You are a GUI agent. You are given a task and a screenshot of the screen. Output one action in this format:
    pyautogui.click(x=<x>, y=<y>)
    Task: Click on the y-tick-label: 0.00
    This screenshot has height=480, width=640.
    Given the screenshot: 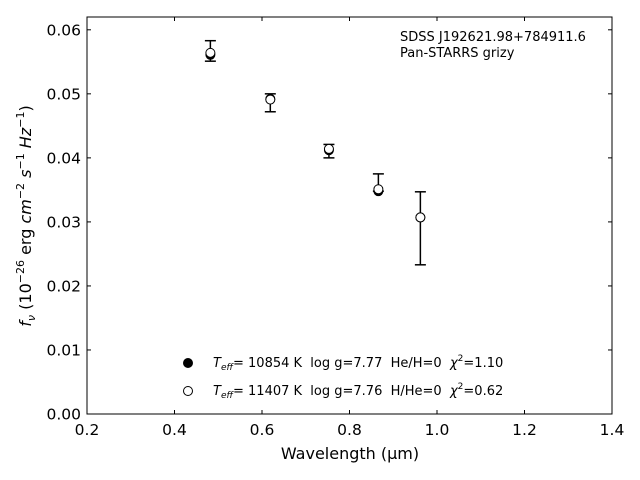 What is the action you would take?
    pyautogui.click(x=63, y=415)
    